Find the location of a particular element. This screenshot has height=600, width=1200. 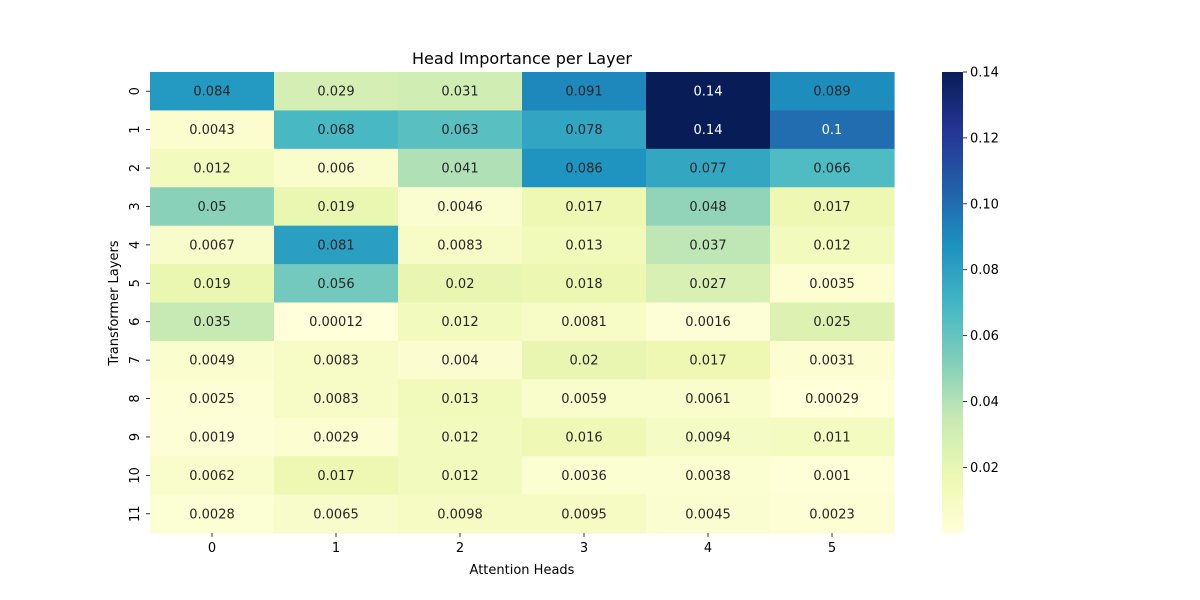

cell-value-label: 0.0046 is located at coordinates (460, 207).